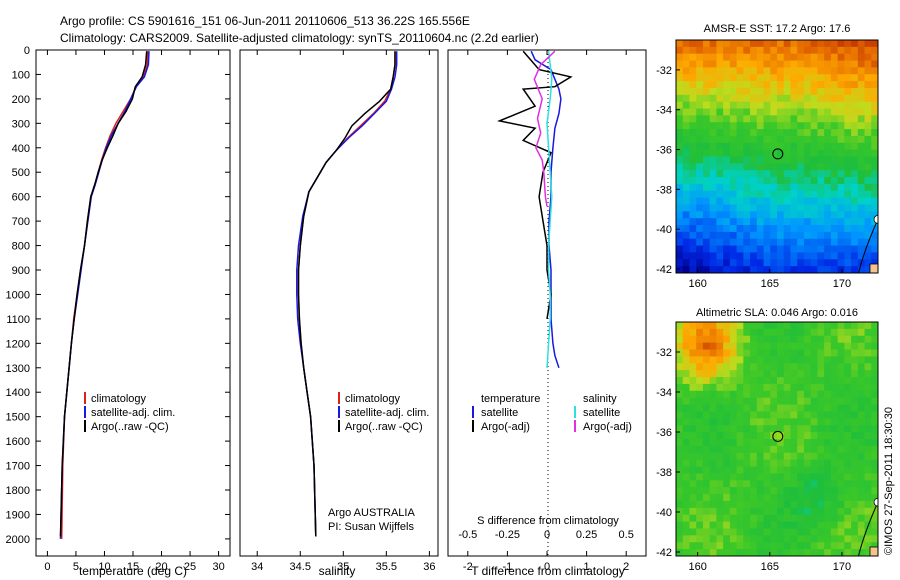 Image resolution: width=900 pixels, height=580 pixels. Describe the element at coordinates (467, 535) in the screenshot. I see `s-tick-label: -0.5` at that location.